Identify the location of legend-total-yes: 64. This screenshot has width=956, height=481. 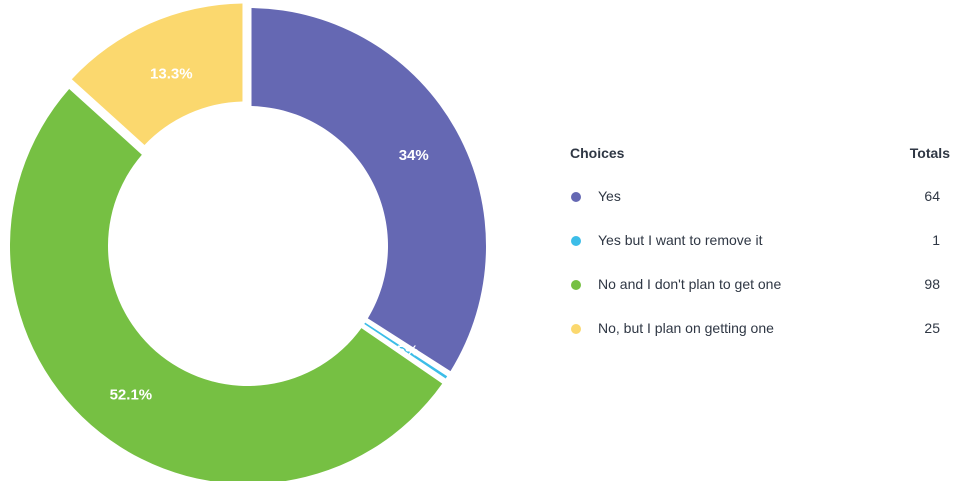
(932, 196).